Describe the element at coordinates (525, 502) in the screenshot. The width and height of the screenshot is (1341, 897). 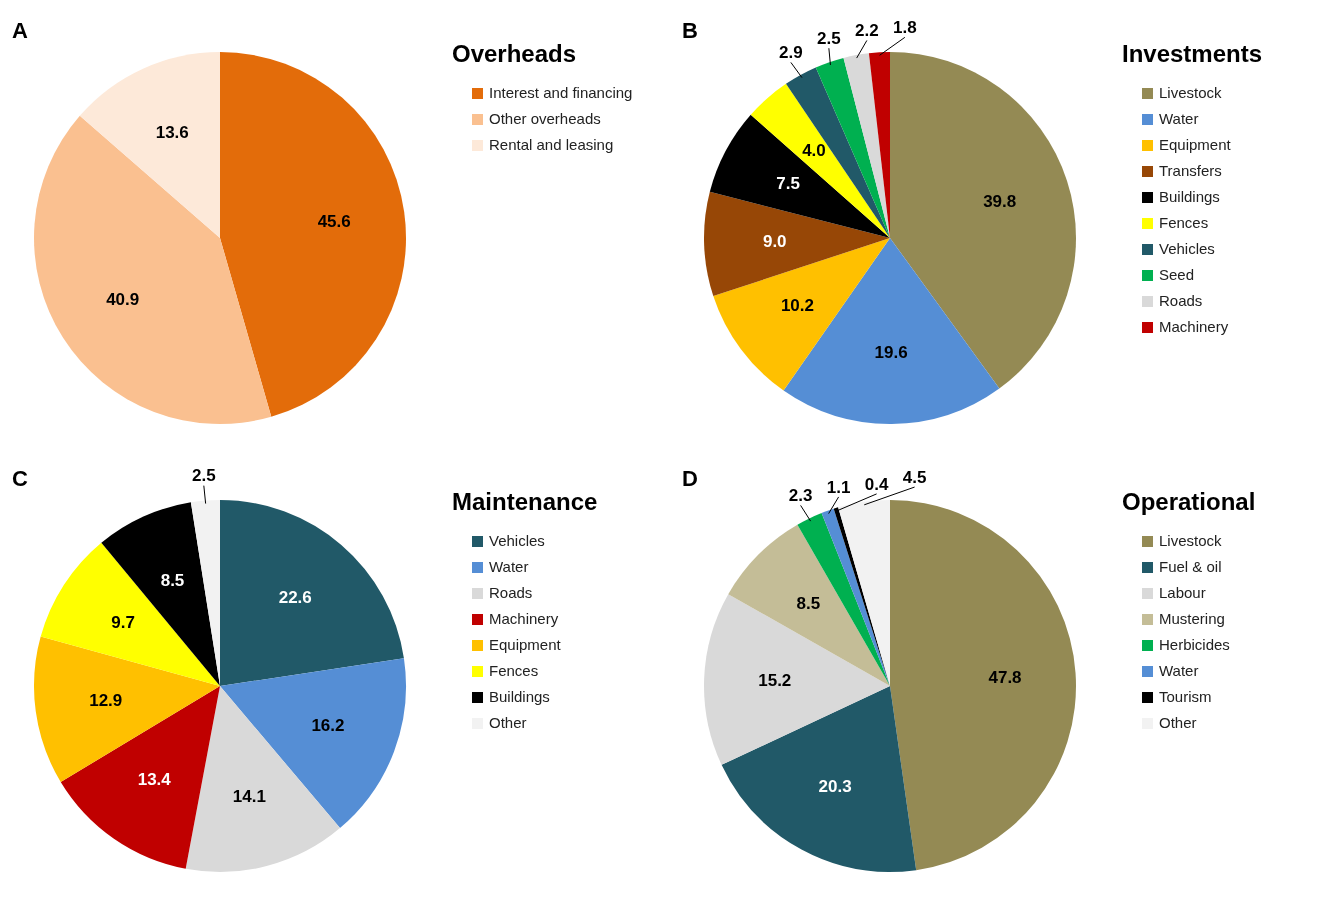
I see `text: Maintenance` at that location.